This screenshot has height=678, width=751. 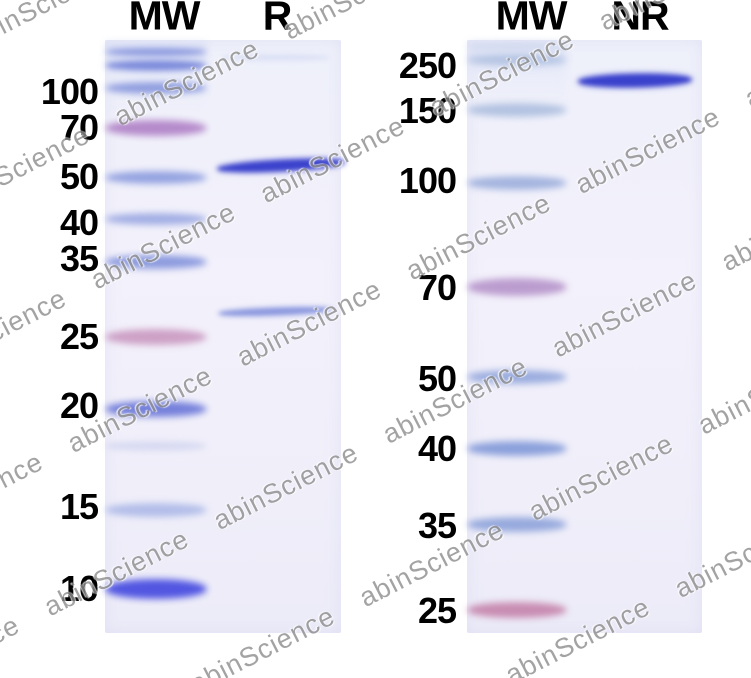 I want to click on ladder-band-20kda, so click(x=156, y=409).